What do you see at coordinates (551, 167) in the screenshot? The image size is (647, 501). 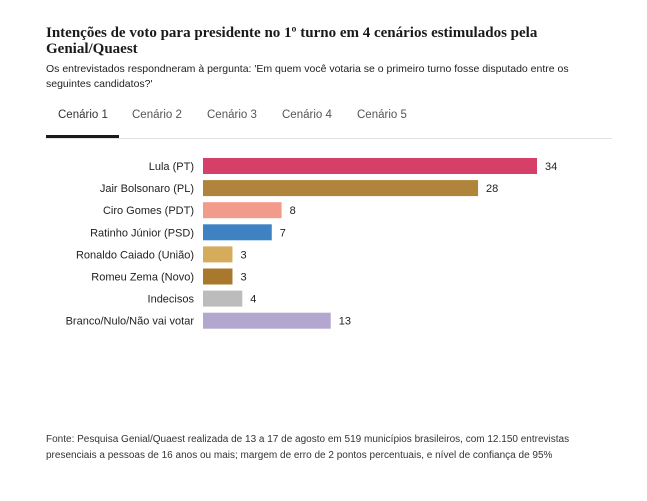 I see `bar-value-label: 34` at bounding box center [551, 167].